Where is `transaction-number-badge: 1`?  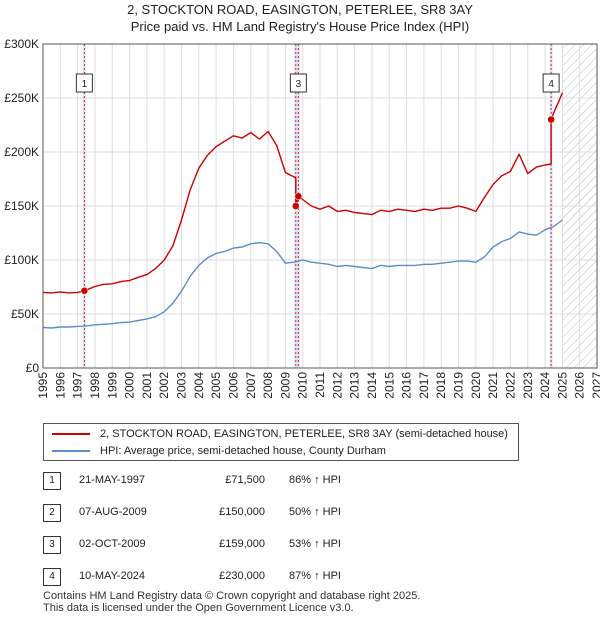
transaction-number-badge: 1 is located at coordinates (52, 481).